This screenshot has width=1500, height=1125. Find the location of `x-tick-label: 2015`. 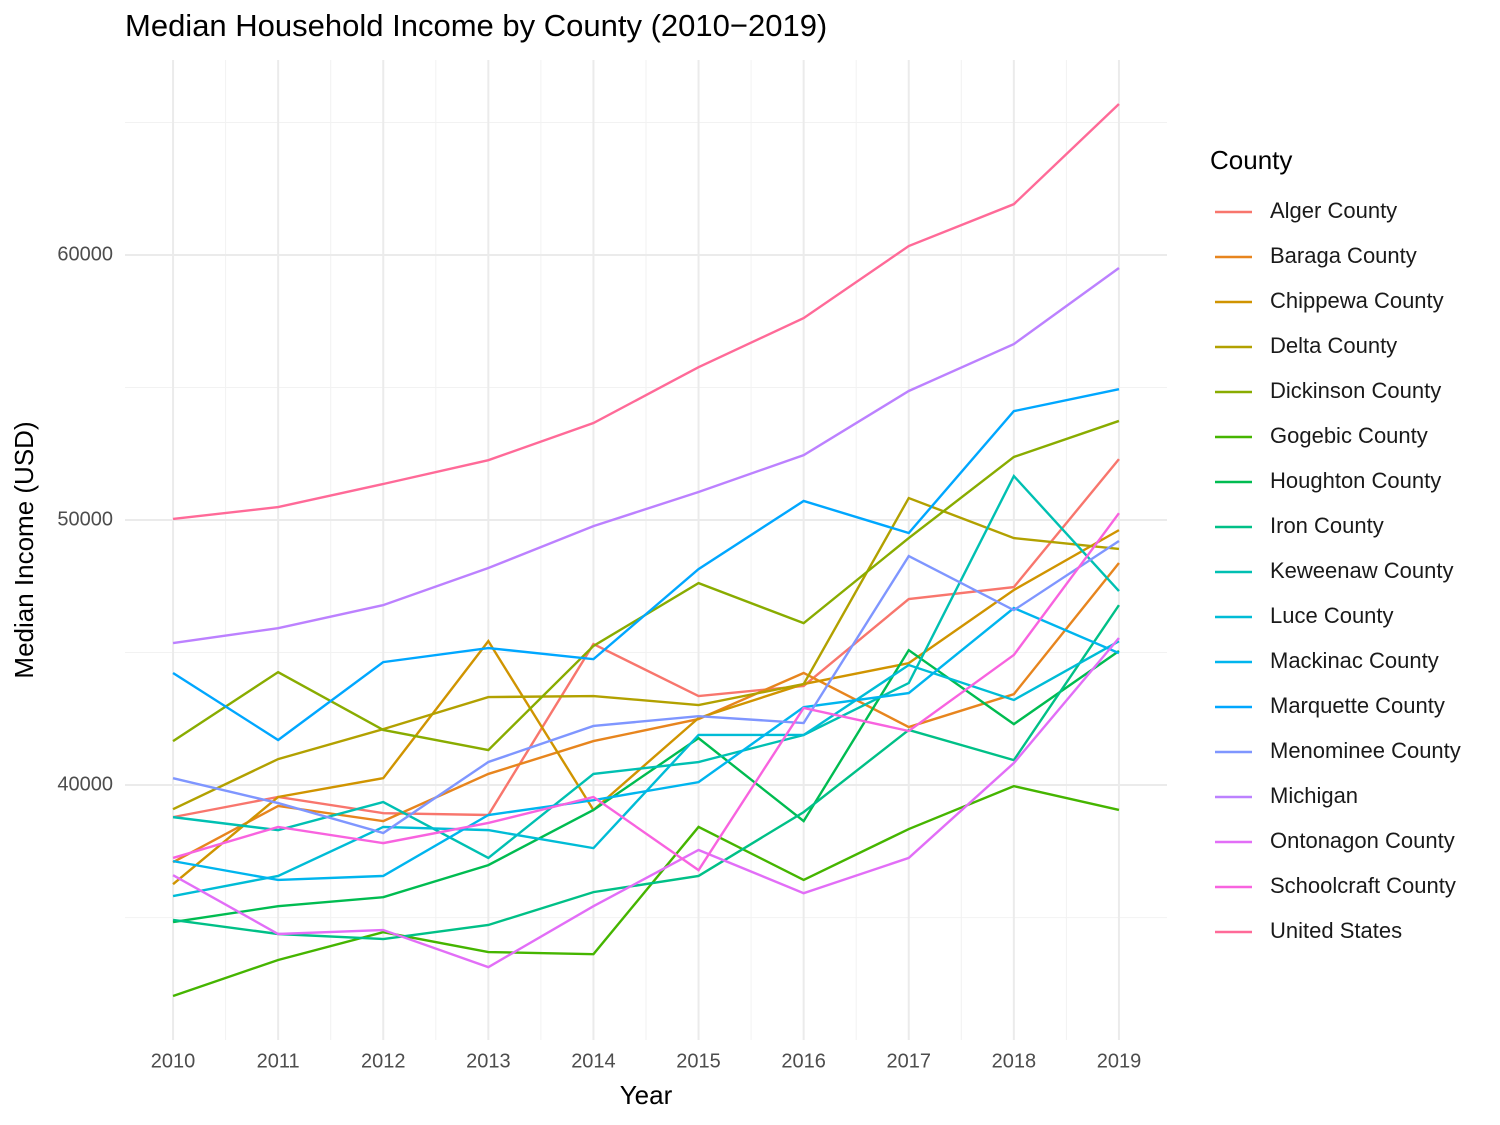

x-tick-label: 2015 is located at coordinates (698, 1061).